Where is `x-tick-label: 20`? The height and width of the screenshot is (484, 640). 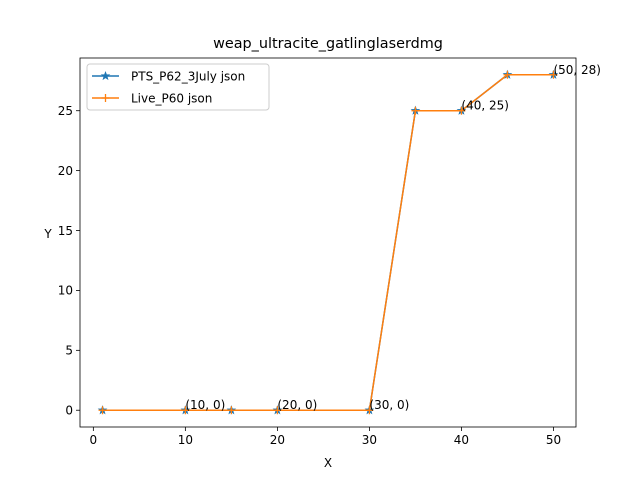 x-tick-label: 20 is located at coordinates (277, 440).